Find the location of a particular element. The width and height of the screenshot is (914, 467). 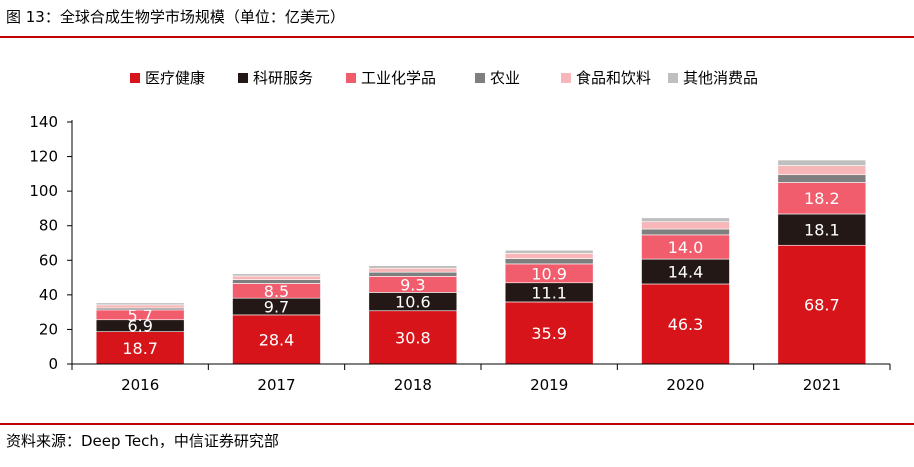

data-label: 14.4 is located at coordinates (686, 272).